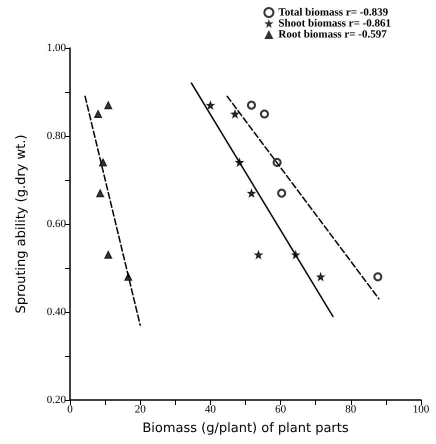  What do you see at coordinates (56, 312) in the screenshot?
I see `y-tick-label: 0.40` at bounding box center [56, 312].